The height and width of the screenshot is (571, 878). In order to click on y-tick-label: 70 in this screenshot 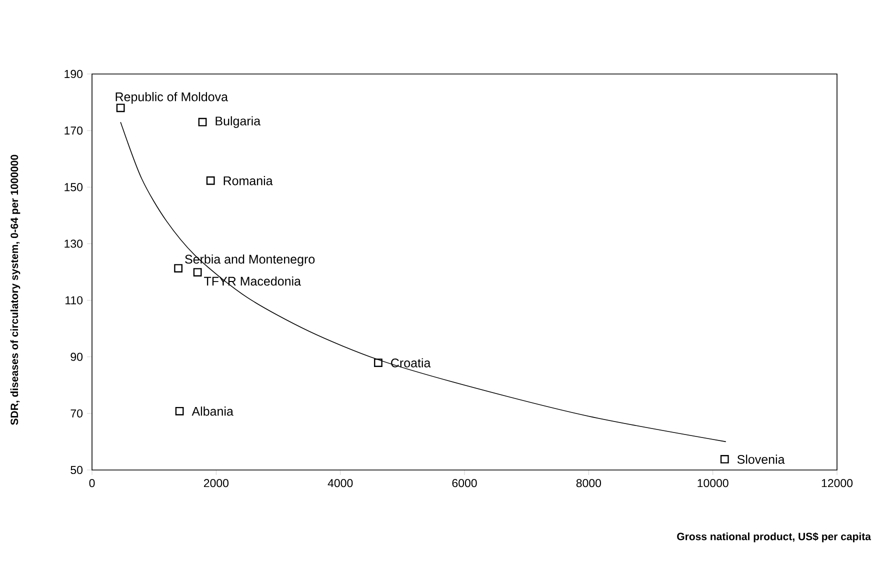, I will do `click(76, 413)`.